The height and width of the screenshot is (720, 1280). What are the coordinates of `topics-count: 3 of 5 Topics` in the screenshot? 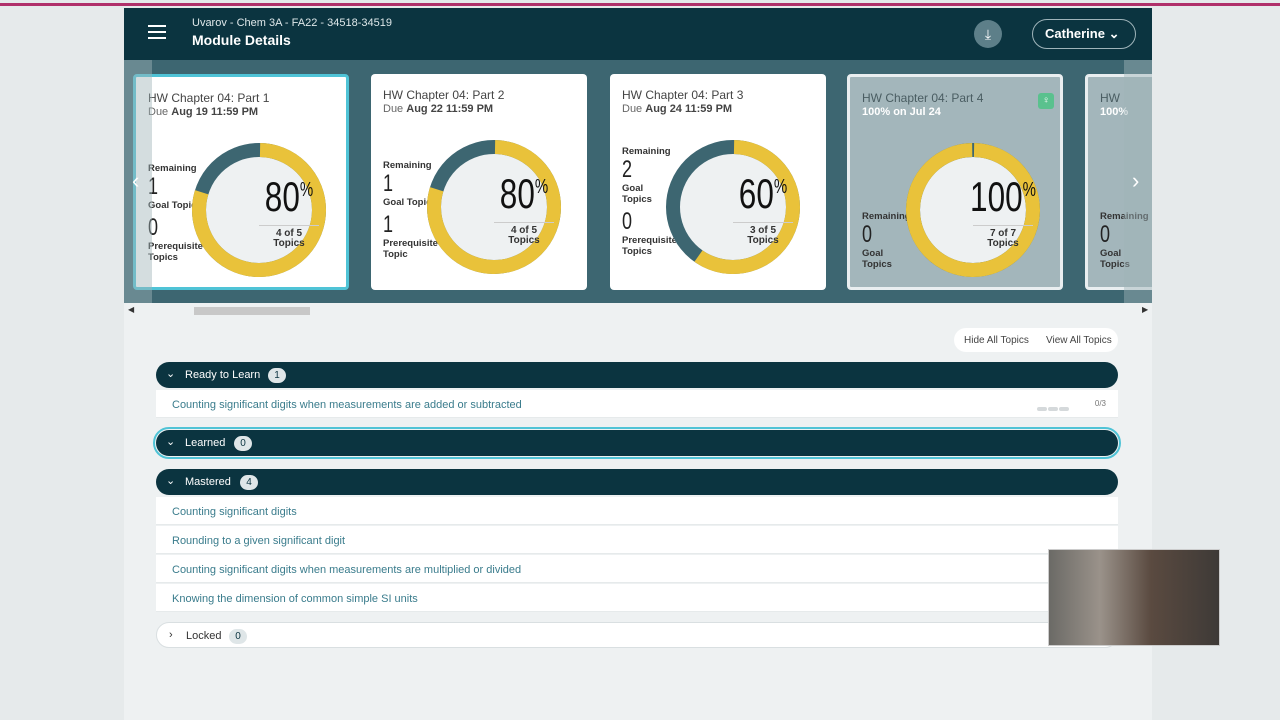 It's located at (763, 235).